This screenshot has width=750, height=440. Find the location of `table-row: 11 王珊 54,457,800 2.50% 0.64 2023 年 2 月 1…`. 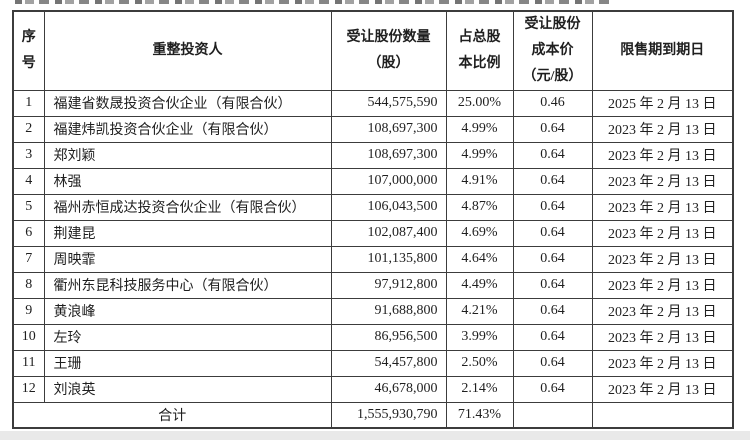

table-row: 11 王珊 54,457,800 2.50% 0.64 2023 年 2 月 1… is located at coordinates (373, 363).